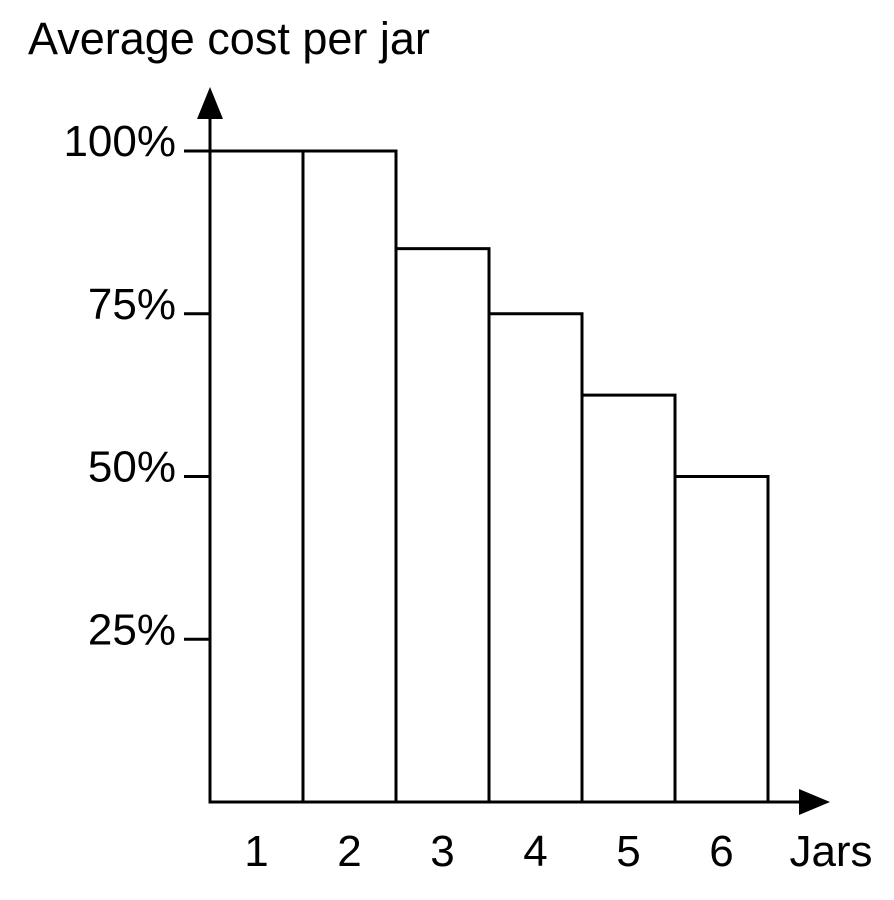  I want to click on y-ticks-group: 100% 75% 50% 25%, so click(136, 385).